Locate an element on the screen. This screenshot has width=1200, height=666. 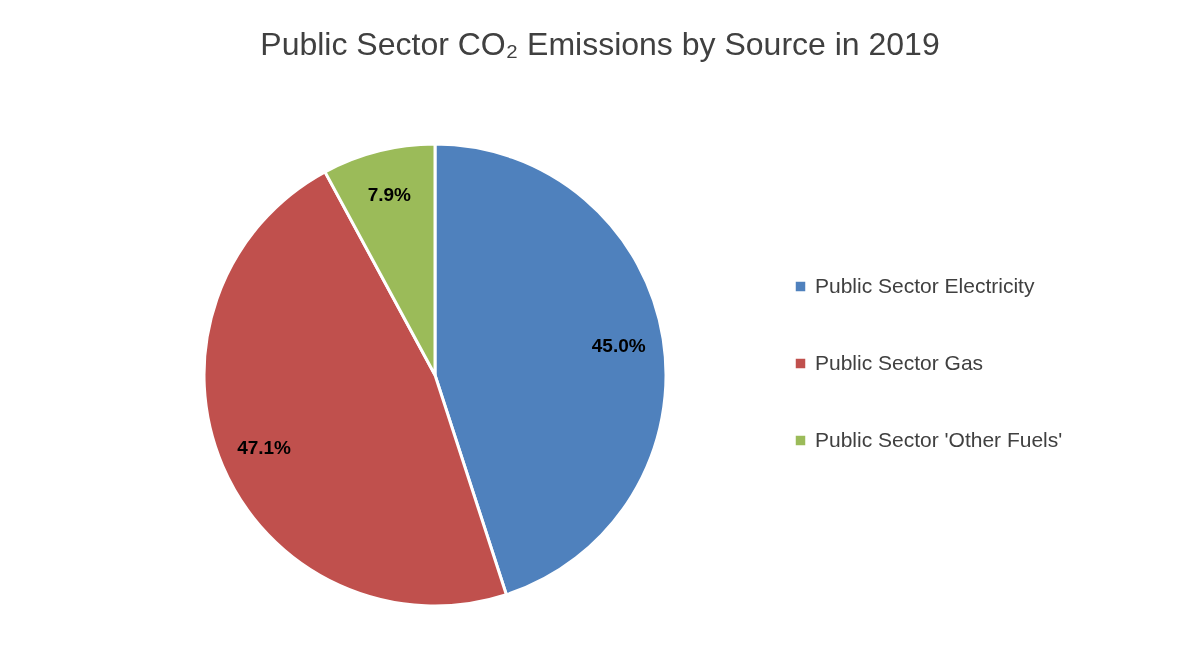
data-label: 45.0% is located at coordinates (618, 345).